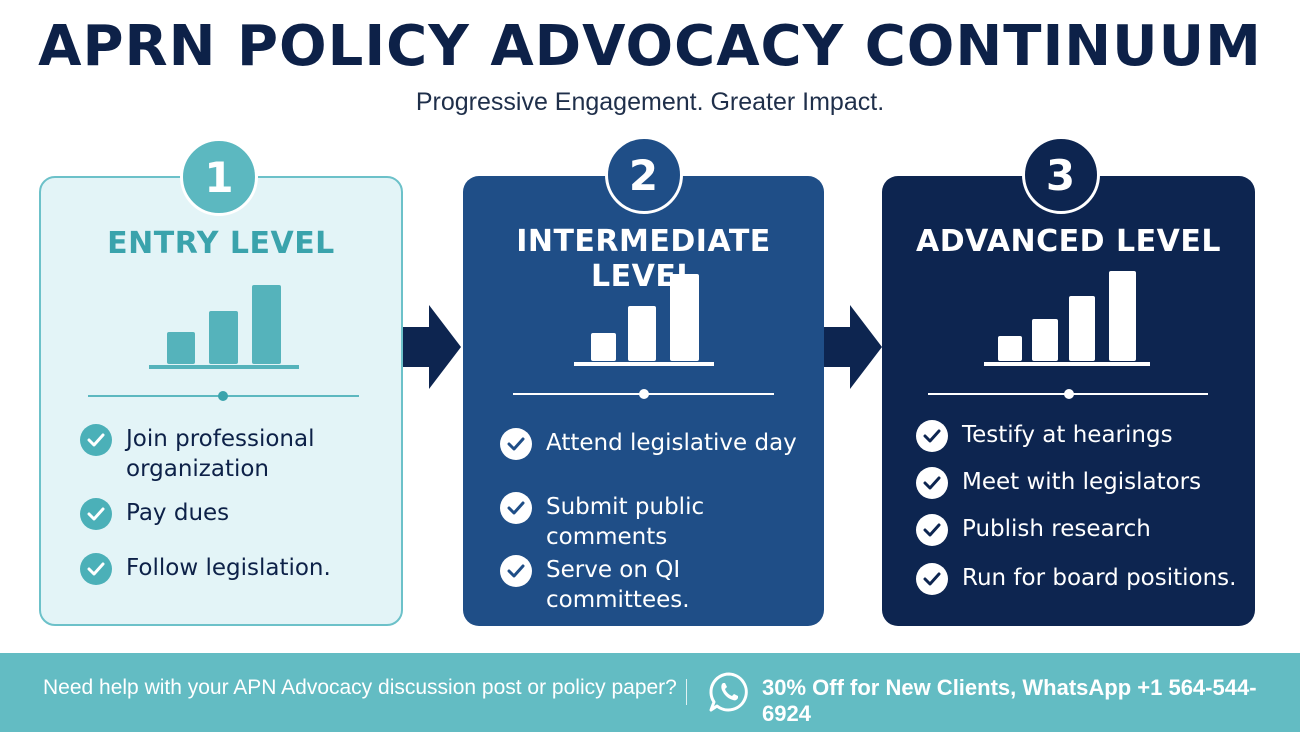  I want to click on list-item-text: Publish research, so click(1056, 529).